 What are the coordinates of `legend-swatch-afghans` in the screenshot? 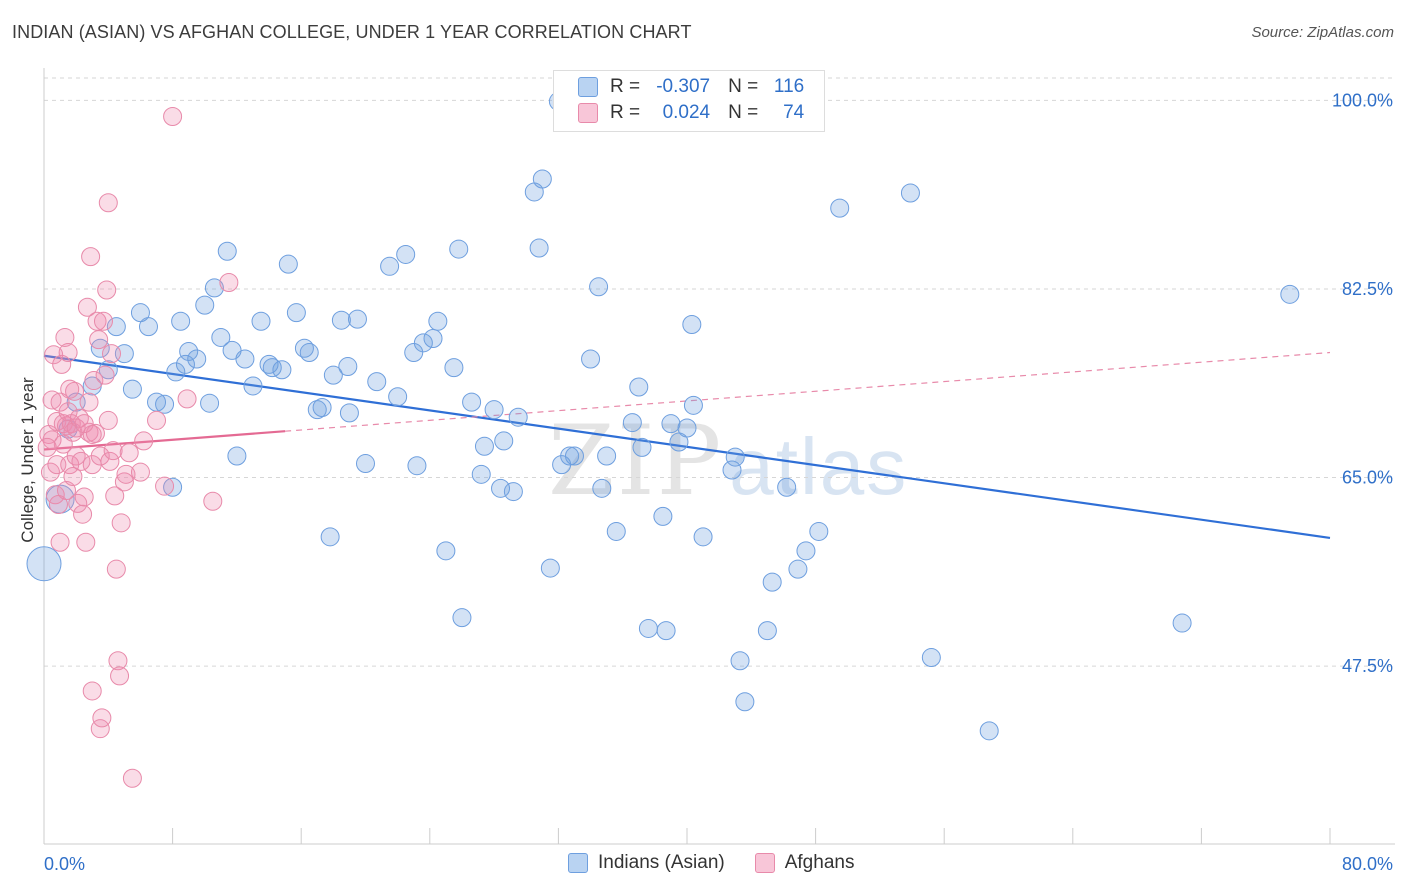 It's located at (588, 113).